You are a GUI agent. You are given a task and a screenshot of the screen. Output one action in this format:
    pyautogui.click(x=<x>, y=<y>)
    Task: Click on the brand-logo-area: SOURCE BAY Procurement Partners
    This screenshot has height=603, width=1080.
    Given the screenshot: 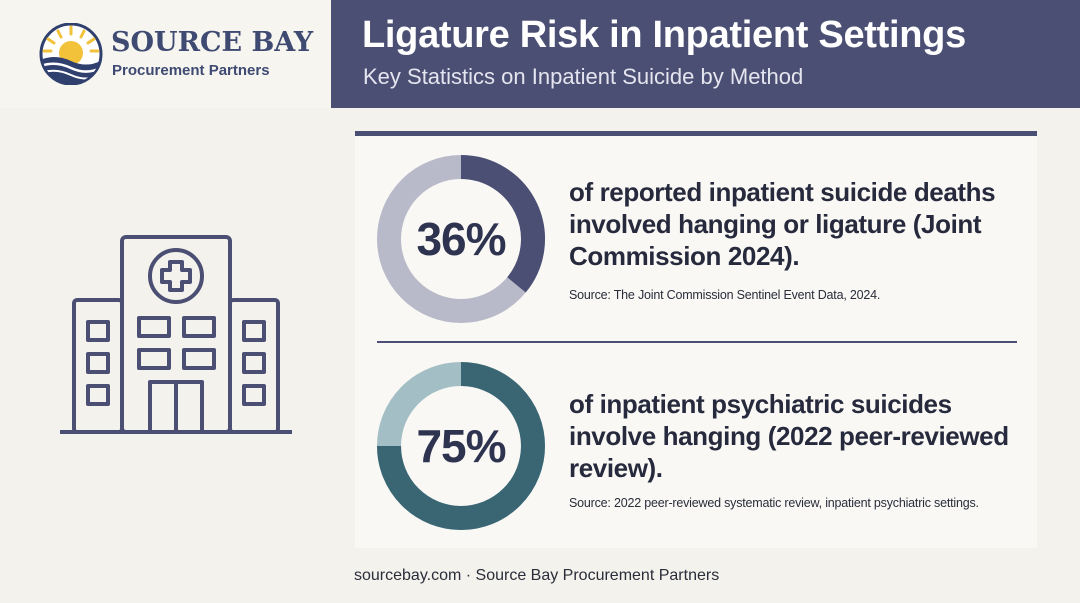 What is the action you would take?
    pyautogui.click(x=165, y=54)
    